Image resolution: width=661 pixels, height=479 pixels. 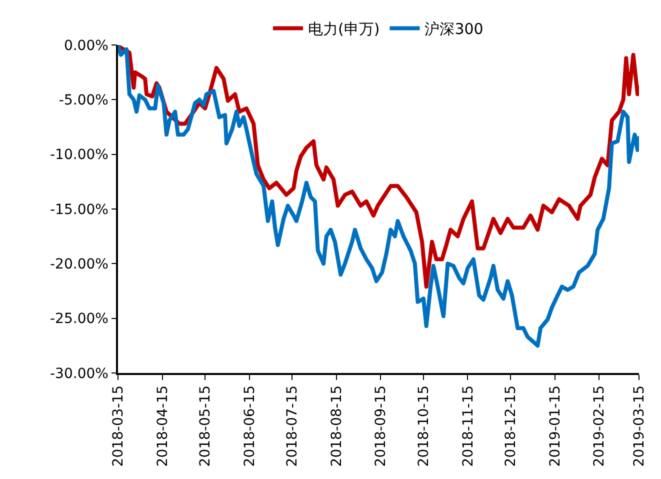 What do you see at coordinates (206, 426) in the screenshot?
I see `x-tick-label: 2018-05-15` at bounding box center [206, 426].